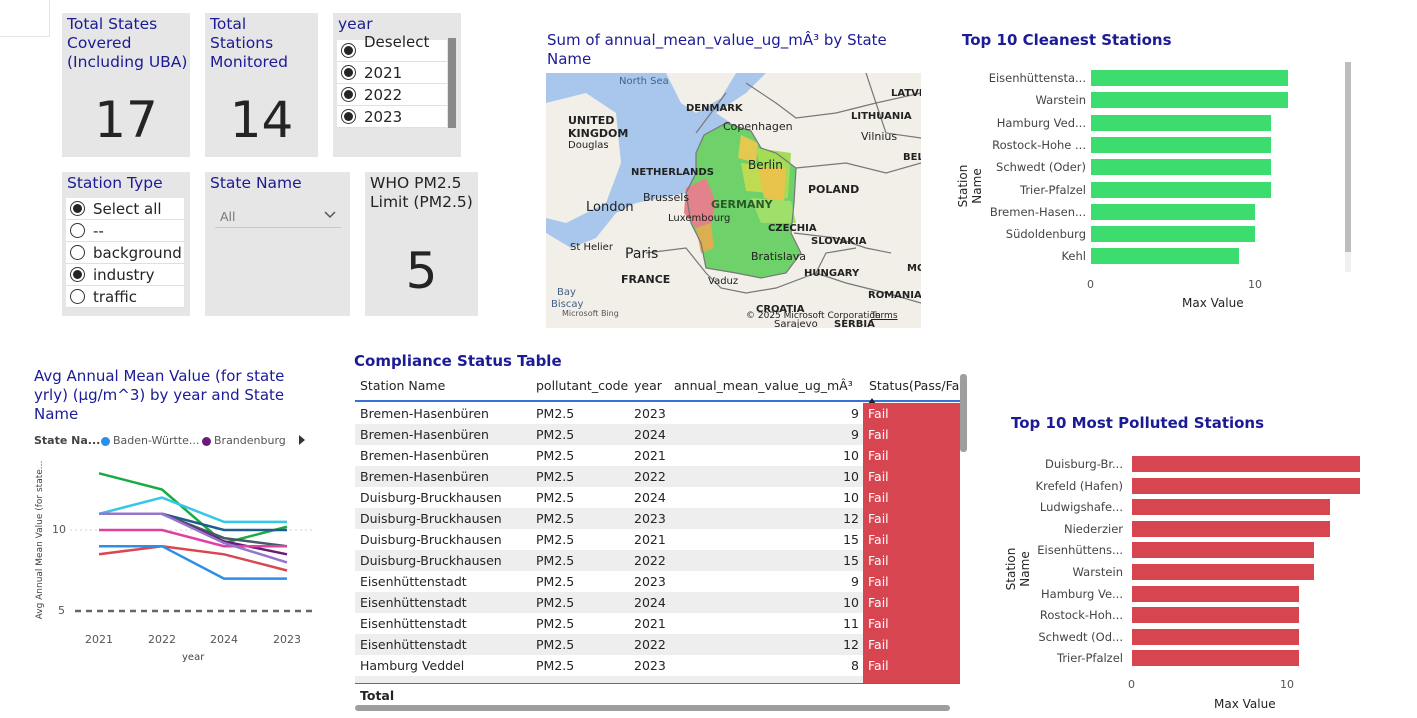 The image size is (1417, 718). Describe the element at coordinates (723, 281) in the screenshot. I see `map-label: Vaduz` at that location.